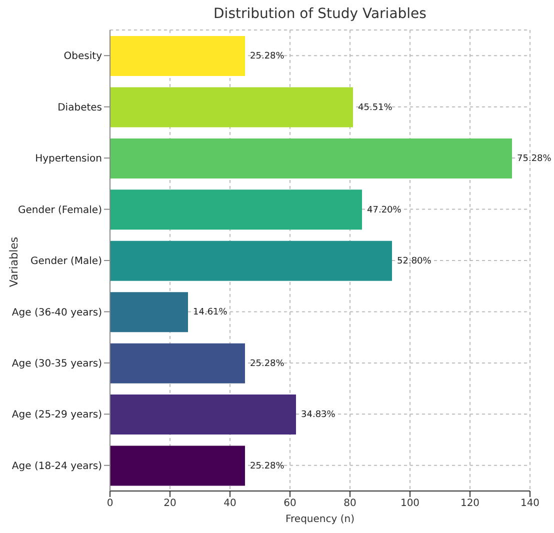 Image resolution: width=554 pixels, height=533 pixels. What do you see at coordinates (110, 504) in the screenshot?
I see `x-tick-label: 0` at bounding box center [110, 504].